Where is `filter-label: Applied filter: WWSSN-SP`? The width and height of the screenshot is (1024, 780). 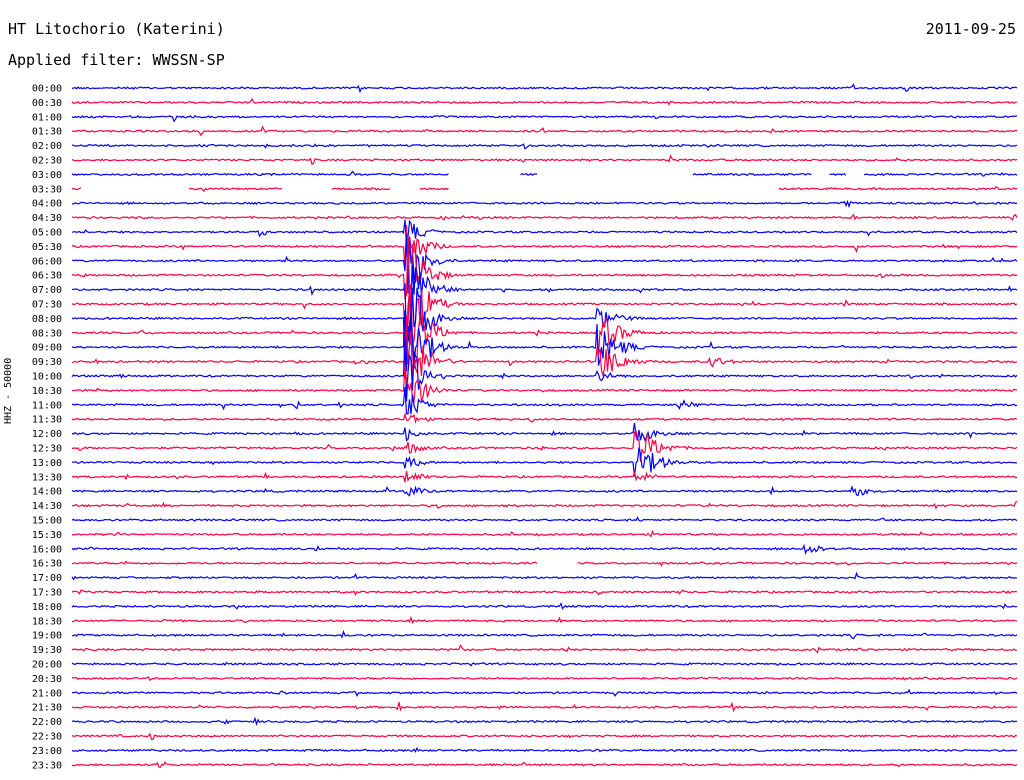
filter-label: Applied filter: WWSSN-SP is located at coordinates (116, 60).